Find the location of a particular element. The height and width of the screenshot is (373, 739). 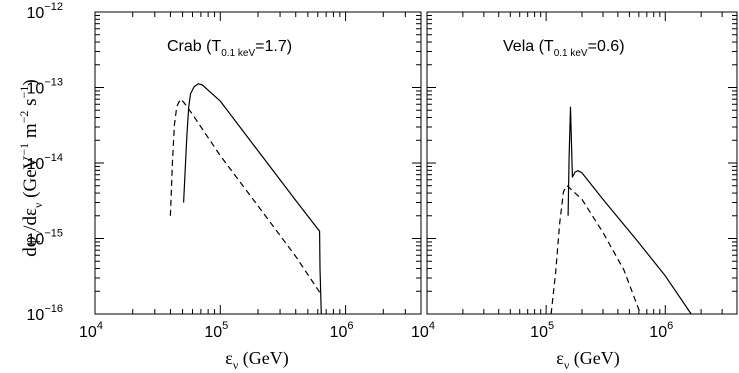

vela-panel-series is located at coordinates (621, 210).